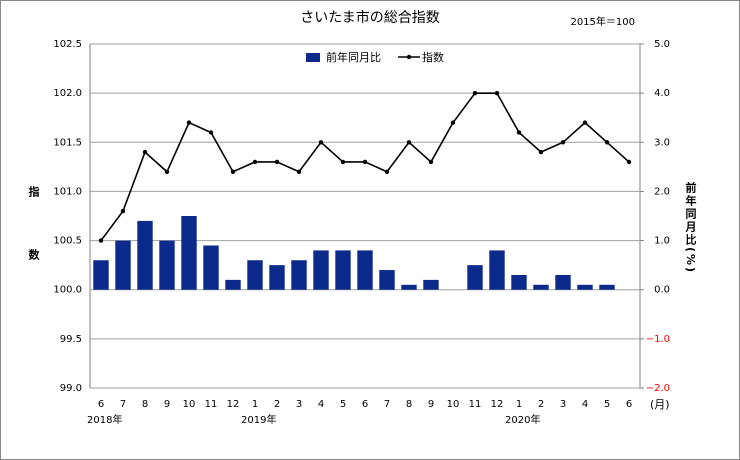 Image resolution: width=740 pixels, height=460 pixels. Describe the element at coordinates (67, 191) in the screenshot. I see `y-tick-label: 101.0` at that location.